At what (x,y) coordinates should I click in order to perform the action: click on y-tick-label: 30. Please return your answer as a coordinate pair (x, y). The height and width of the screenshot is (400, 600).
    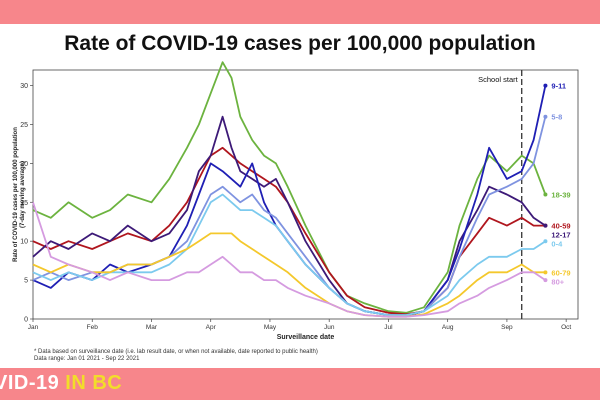
    Looking at the image, I should click on (24, 86).